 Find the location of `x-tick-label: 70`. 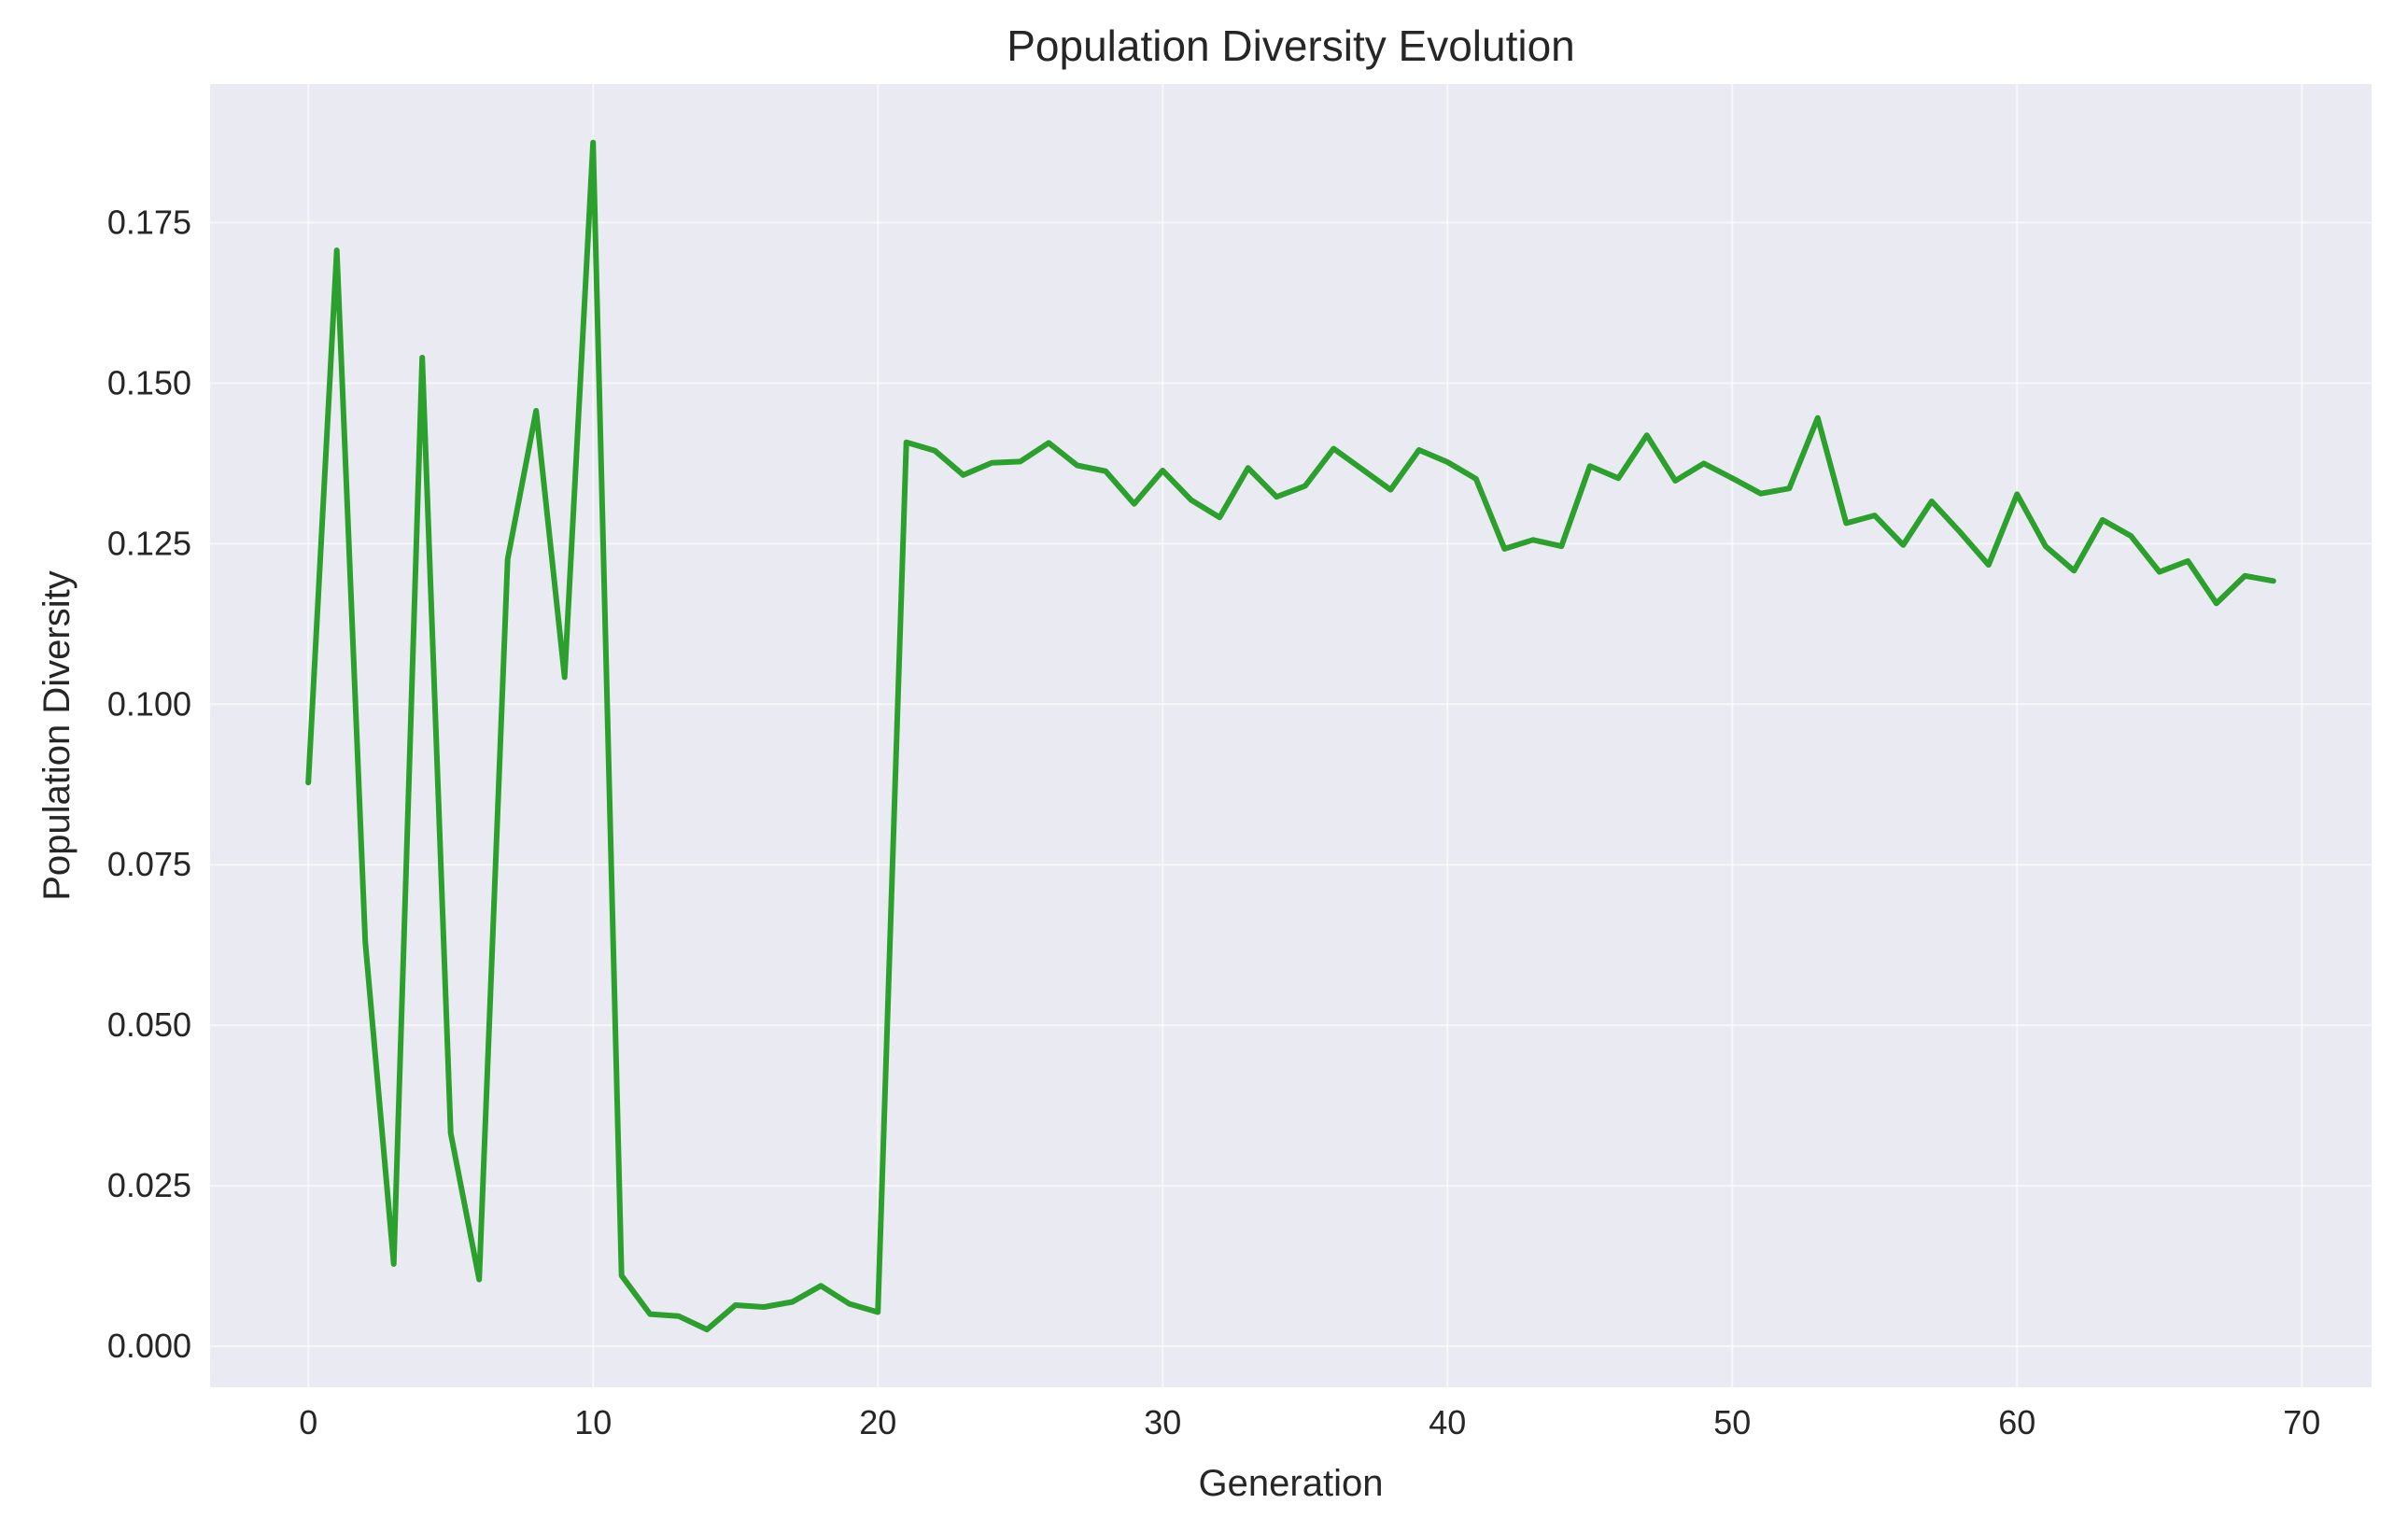

x-tick-label: 70 is located at coordinates (2302, 1422).